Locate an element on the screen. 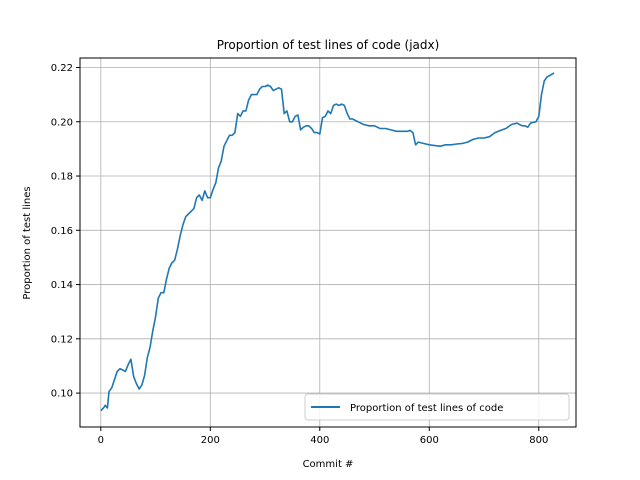 The height and width of the screenshot is (480, 640). x-tick-label: 600 is located at coordinates (429, 440).